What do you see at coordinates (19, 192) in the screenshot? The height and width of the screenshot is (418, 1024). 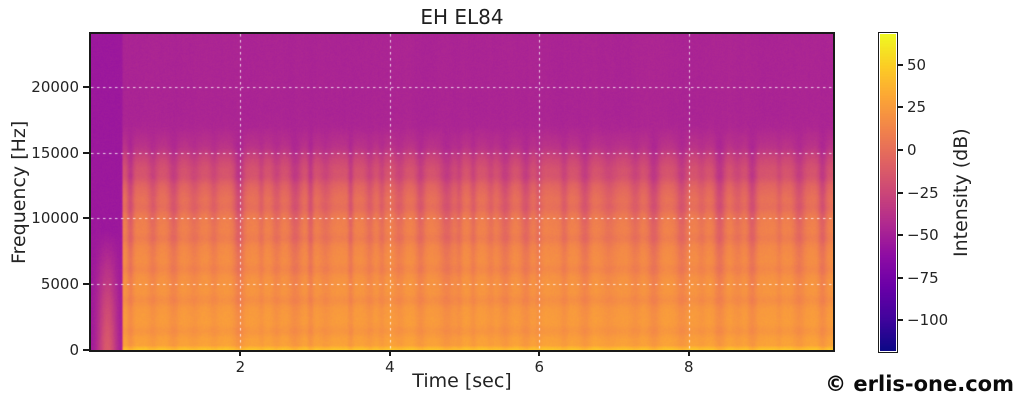 I see `y-axis-label: Frequency [Hz]` at bounding box center [19, 192].